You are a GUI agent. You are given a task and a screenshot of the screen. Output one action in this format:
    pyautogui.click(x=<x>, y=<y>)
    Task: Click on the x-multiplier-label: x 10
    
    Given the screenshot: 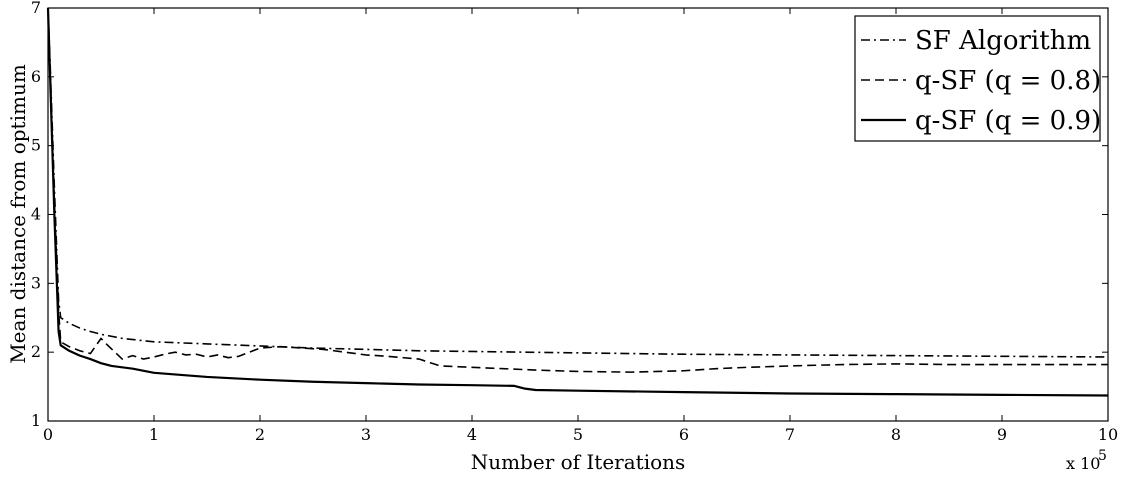 What is the action you would take?
    pyautogui.click(x=1083, y=463)
    